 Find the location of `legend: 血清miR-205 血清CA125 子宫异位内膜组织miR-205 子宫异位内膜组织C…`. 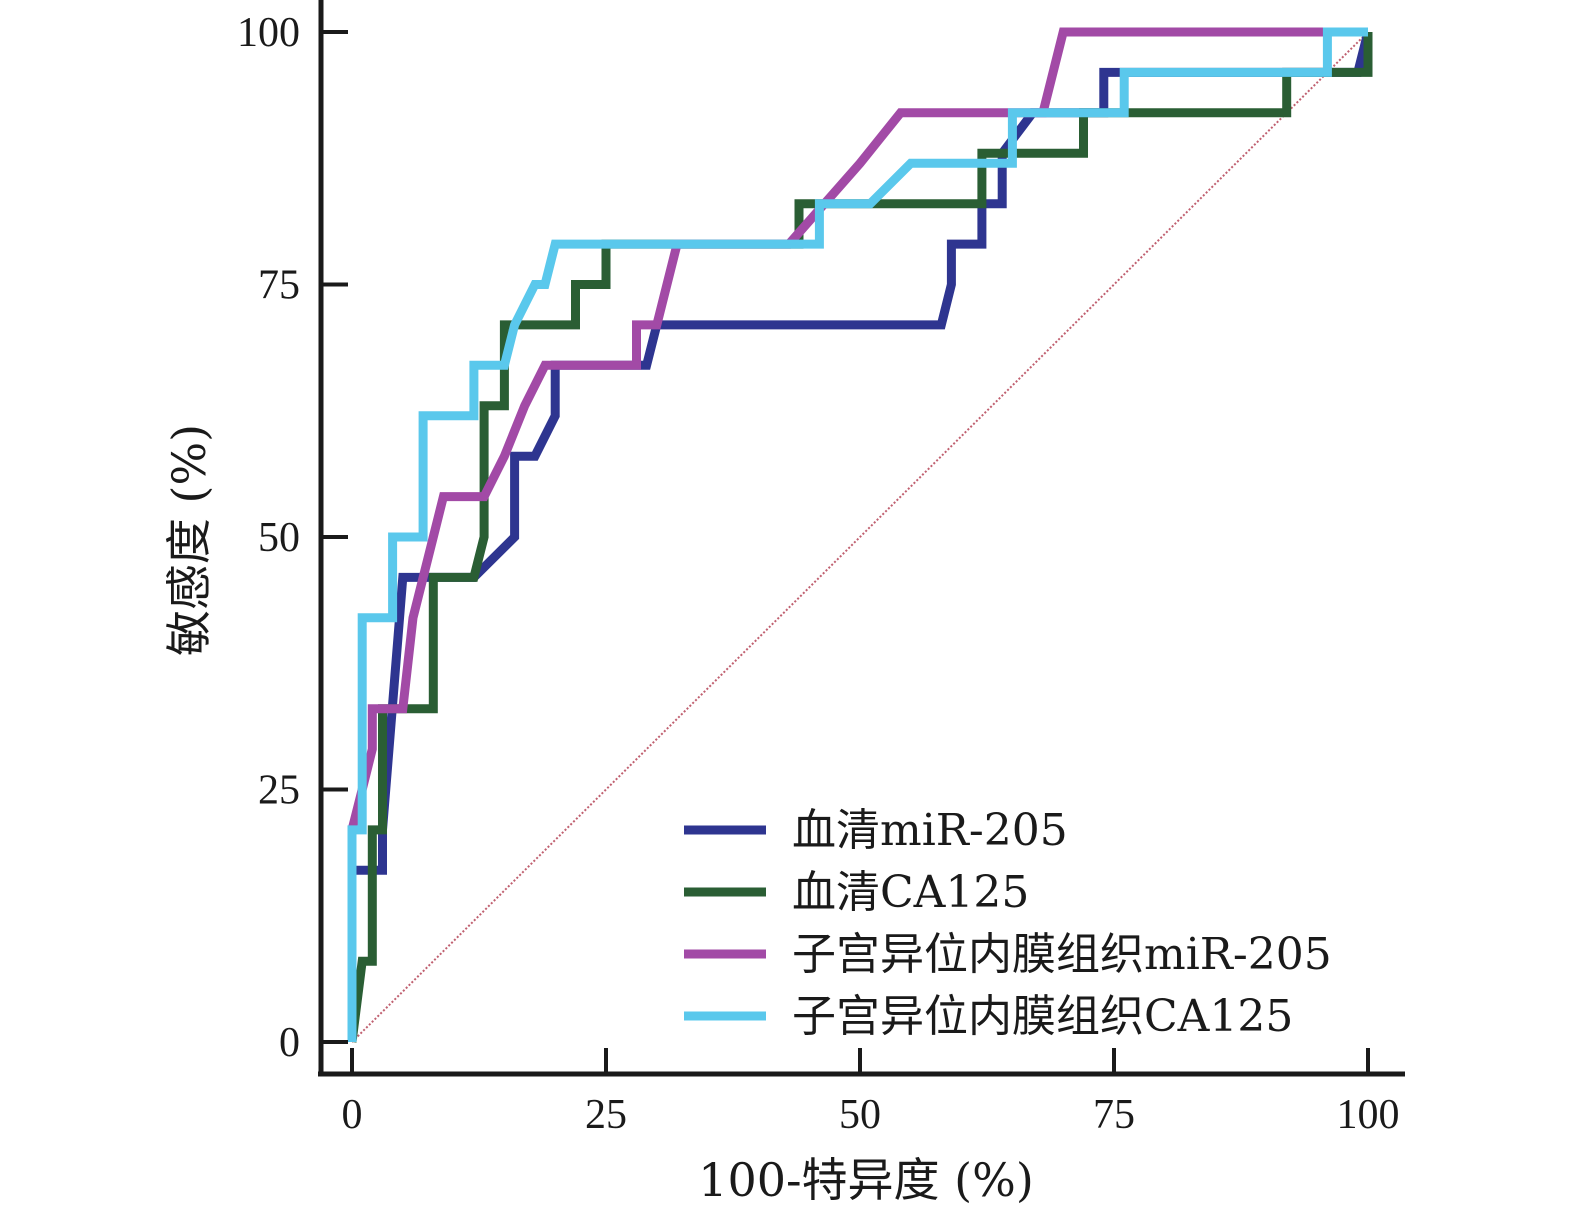

legend: 血清miR-205 血清CA125 子宫异位内膜组织miR-205 子宫异位内膜组织C… is located at coordinates (1008, 923).